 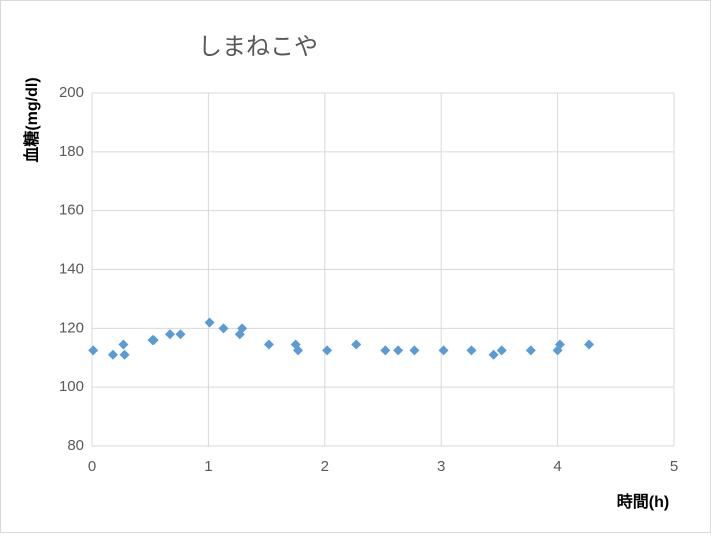 What do you see at coordinates (258, 46) in the screenshot?
I see `chart-title: しまねこや` at bounding box center [258, 46].